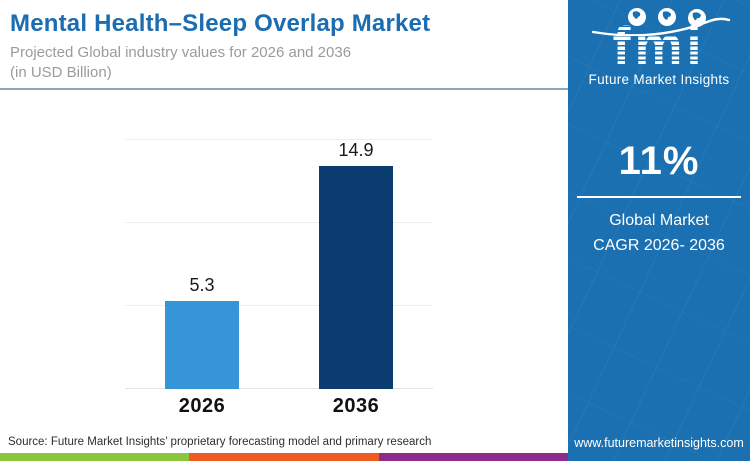  I want to click on logo-globe-icons, so click(661, 22).